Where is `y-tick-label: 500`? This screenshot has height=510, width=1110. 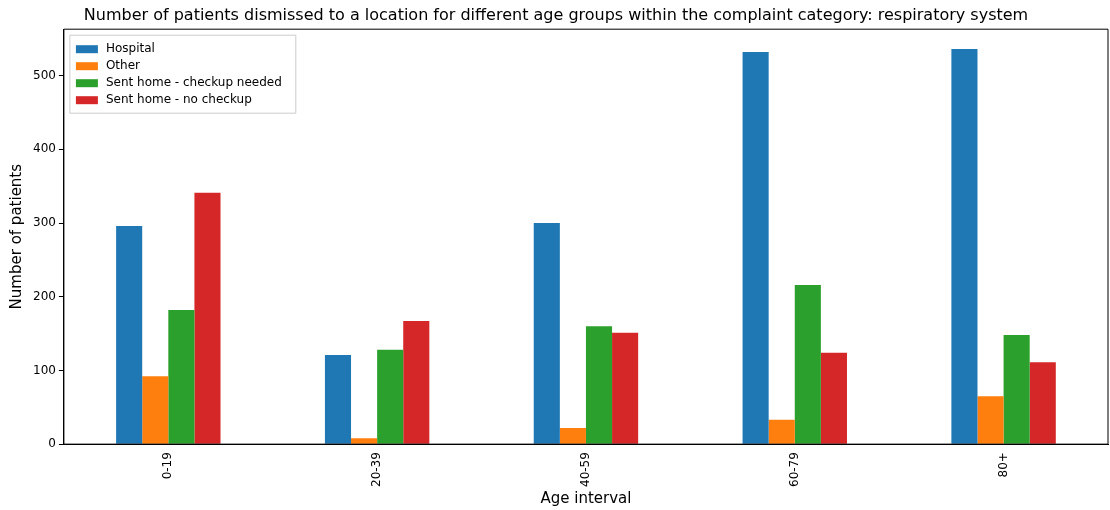 y-tick-label: 500 is located at coordinates (44, 74).